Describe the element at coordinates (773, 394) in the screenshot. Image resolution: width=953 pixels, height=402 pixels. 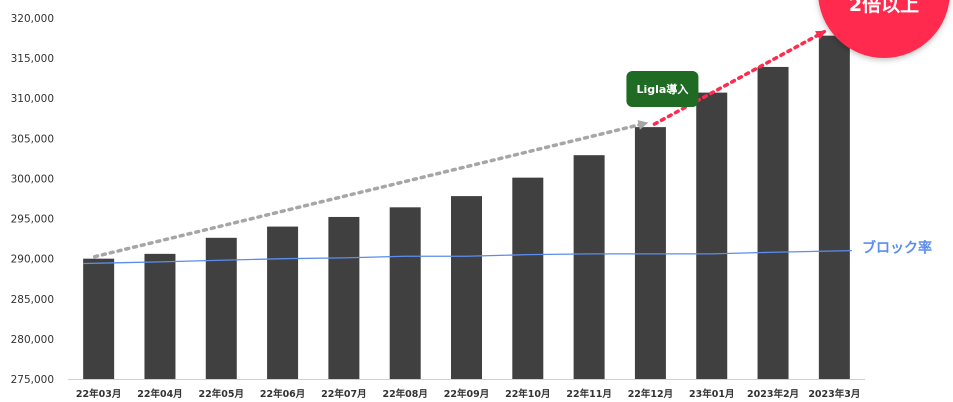
I see `x-tick-label: 2023年2月` at that location.